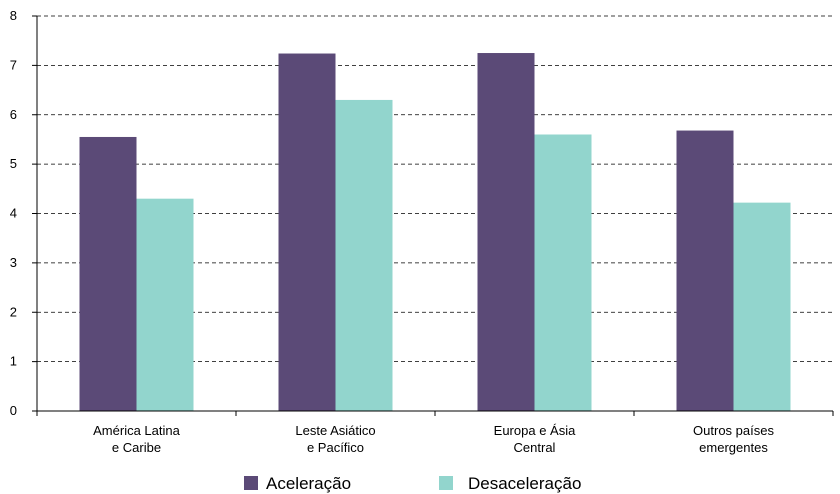  What do you see at coordinates (733, 447) in the screenshot?
I see `x-category-label: emergentes` at bounding box center [733, 447].